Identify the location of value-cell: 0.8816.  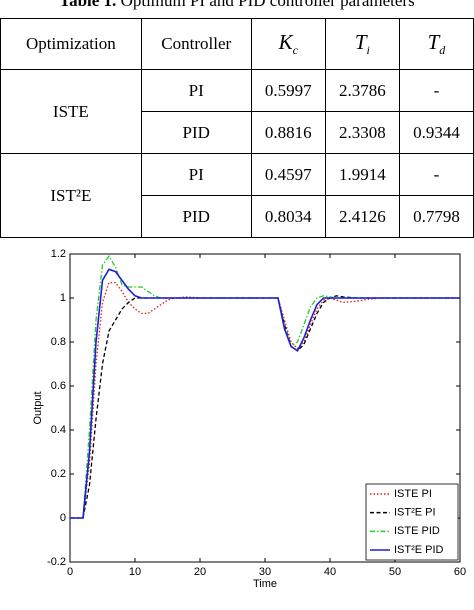
(288, 132).